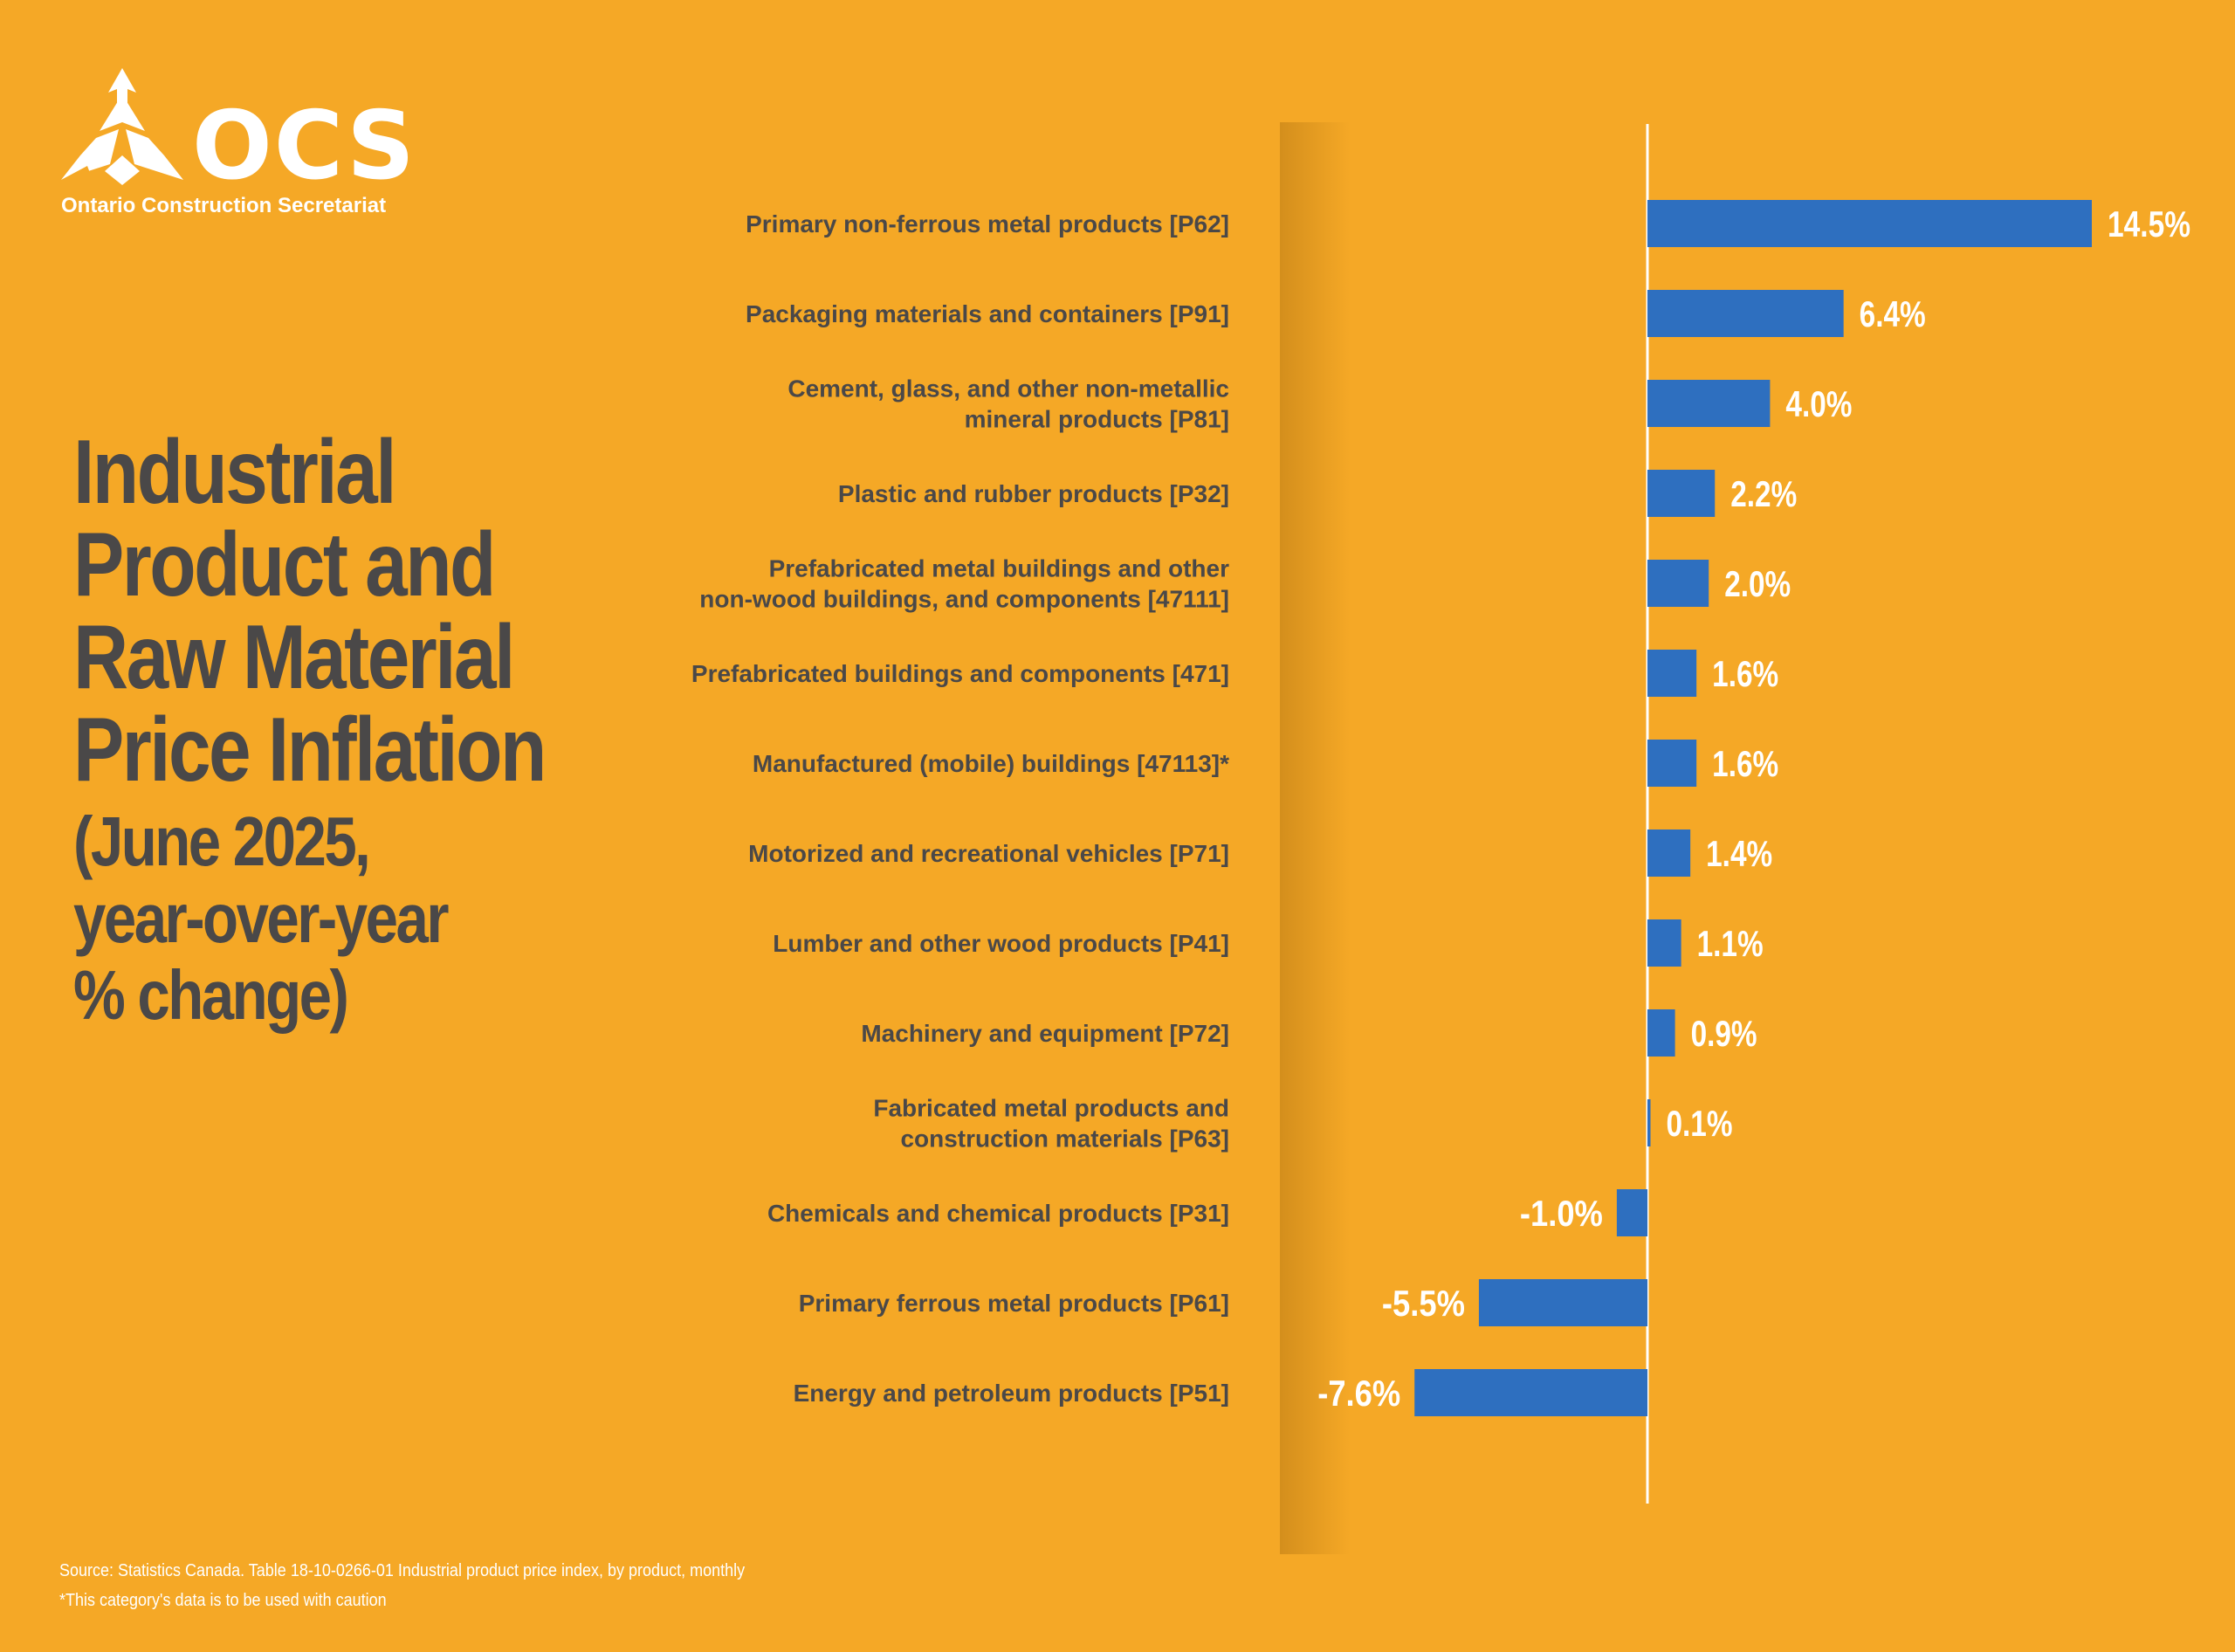 Image resolution: width=2235 pixels, height=1652 pixels. What do you see at coordinates (998, 1213) in the screenshot?
I see `category-label: Chemicals and chemical products [P31]` at bounding box center [998, 1213].